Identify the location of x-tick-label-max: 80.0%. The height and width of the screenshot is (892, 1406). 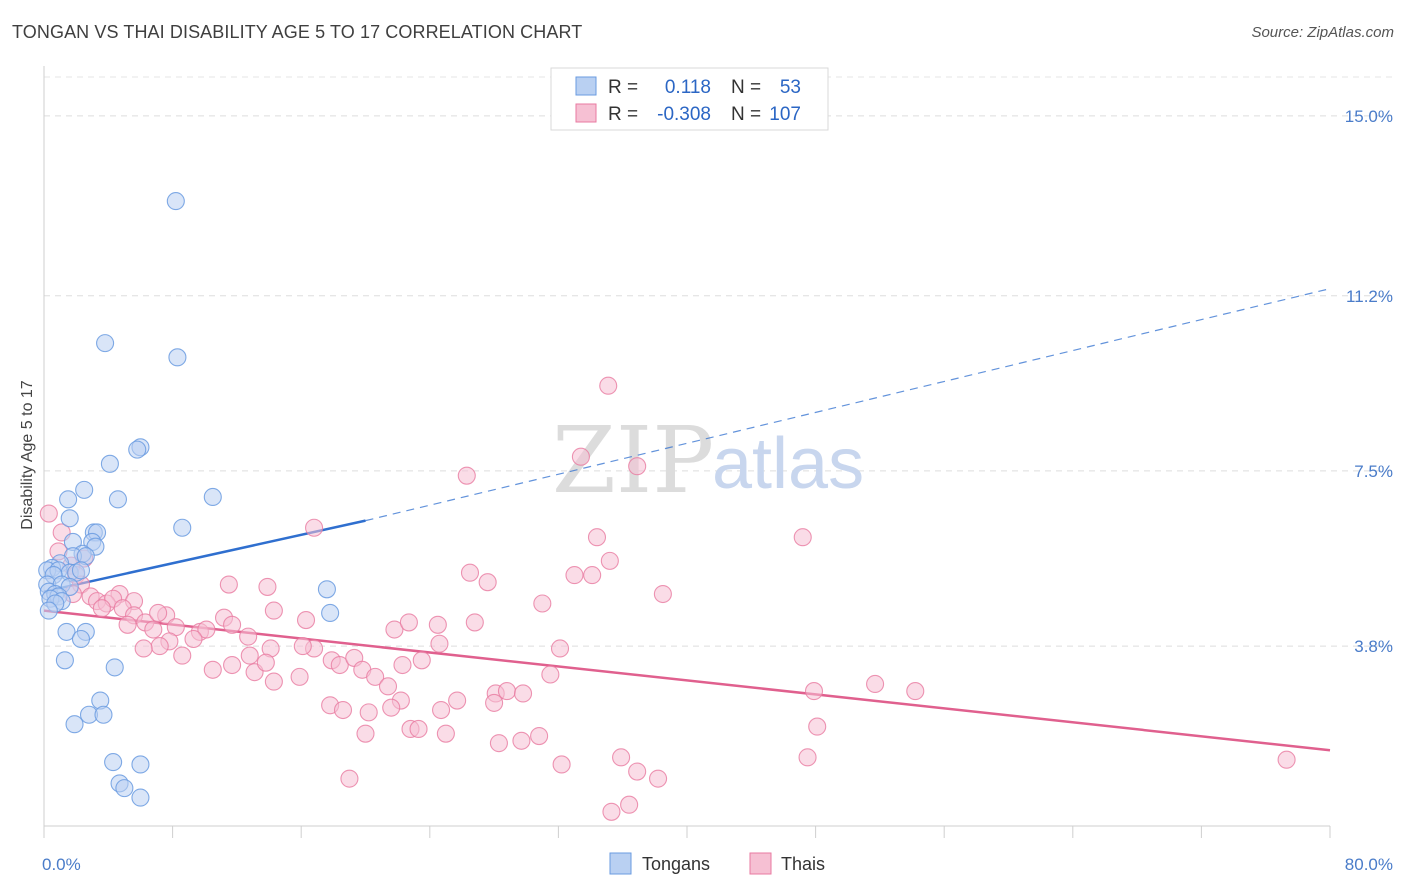
(1369, 864).